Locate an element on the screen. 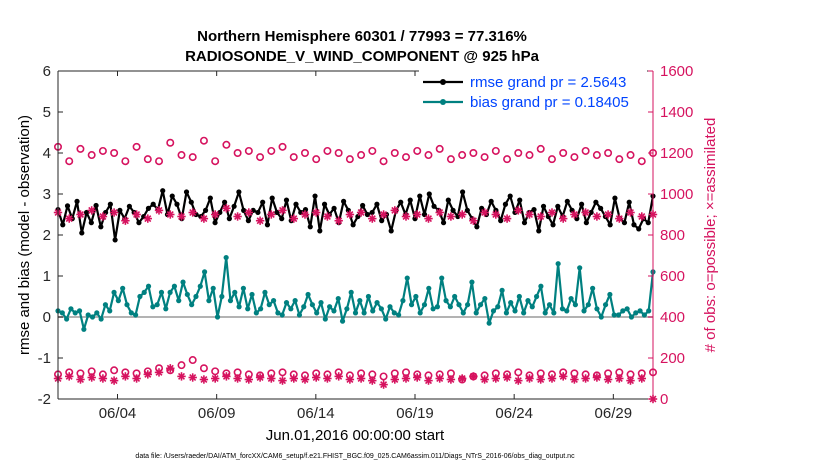 Image resolution: width=830 pixels, height=470 pixels. y-tick-label-left: 6 is located at coordinates (47, 71).